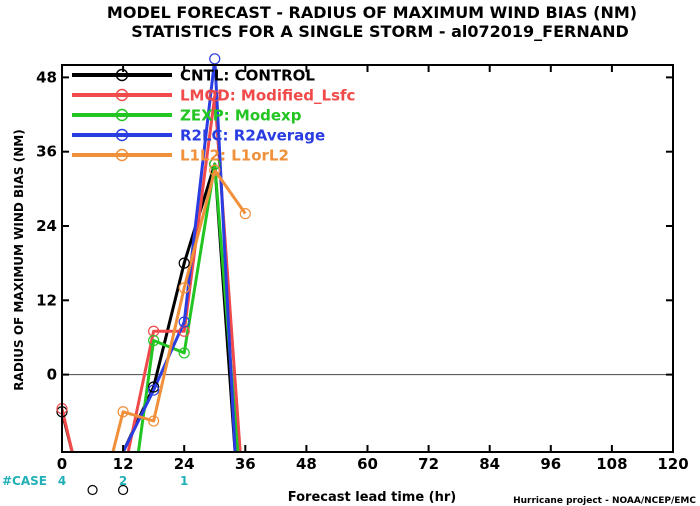 The height and width of the screenshot is (506, 700). Describe the element at coordinates (184, 481) in the screenshot. I see `case-count-2: 1` at that location.